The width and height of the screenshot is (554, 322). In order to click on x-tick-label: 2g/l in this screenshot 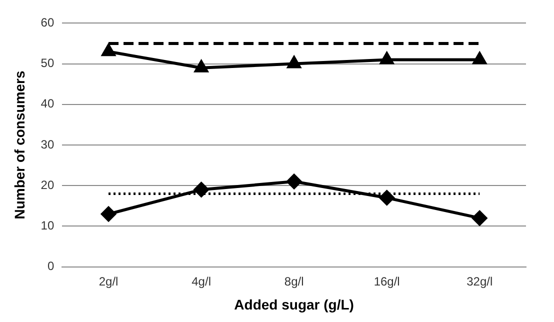, I will do `click(108, 281)`.